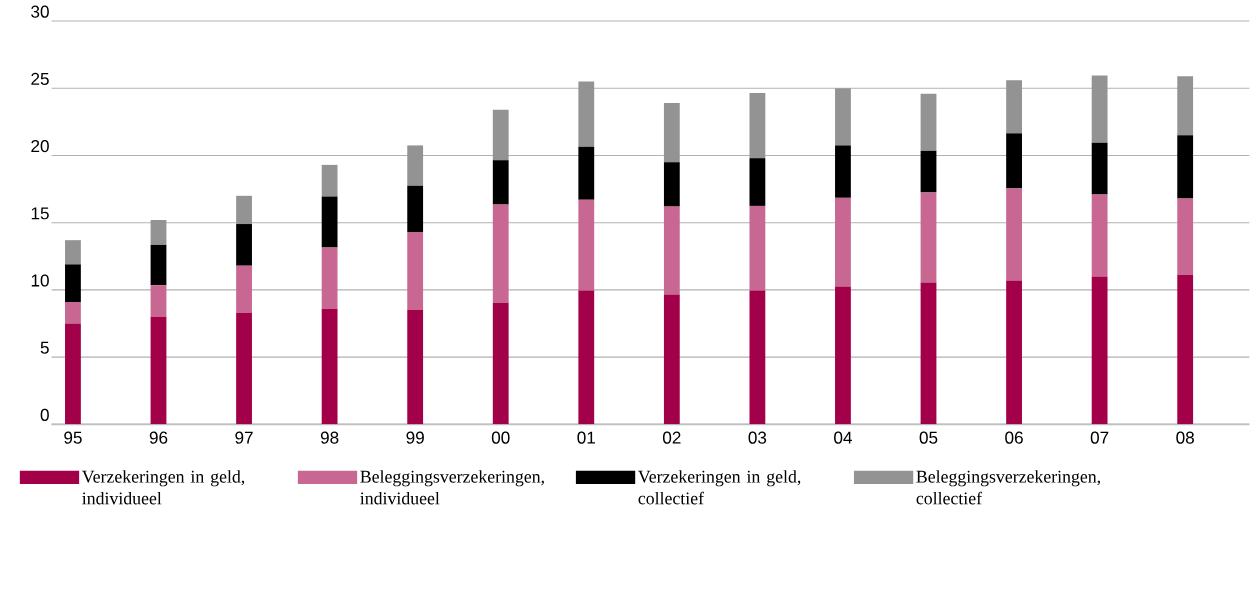 This screenshot has height=605, width=1251. I want to click on x-tick-label: 05, so click(928, 437).